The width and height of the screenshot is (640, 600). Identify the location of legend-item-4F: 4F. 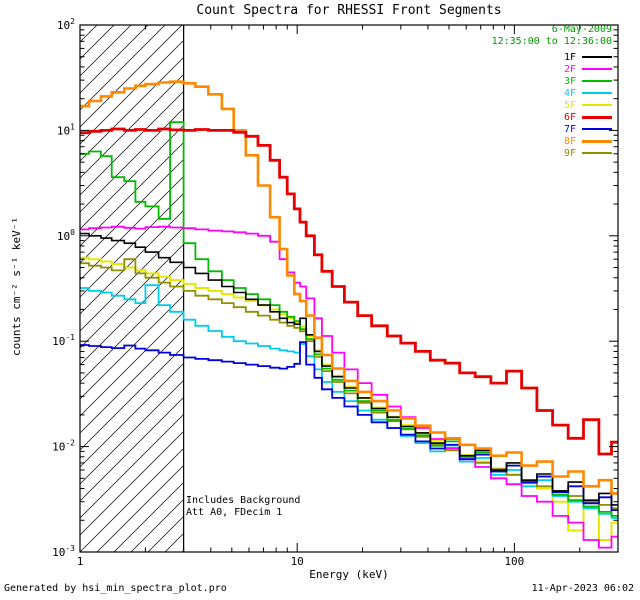
(588, 93).